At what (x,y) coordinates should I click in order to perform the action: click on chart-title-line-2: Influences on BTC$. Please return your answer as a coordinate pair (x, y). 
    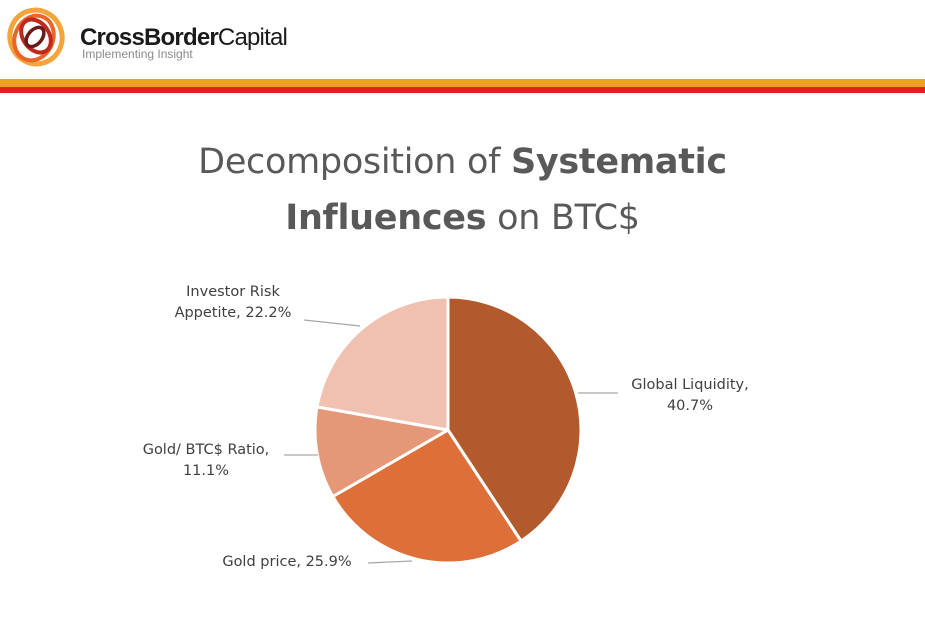
    Looking at the image, I should click on (462, 218).